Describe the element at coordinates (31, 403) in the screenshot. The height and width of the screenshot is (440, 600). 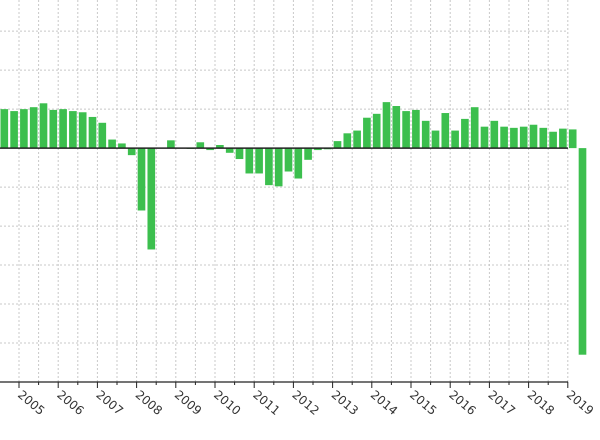
I see `x-tick-label: 2005` at that location.